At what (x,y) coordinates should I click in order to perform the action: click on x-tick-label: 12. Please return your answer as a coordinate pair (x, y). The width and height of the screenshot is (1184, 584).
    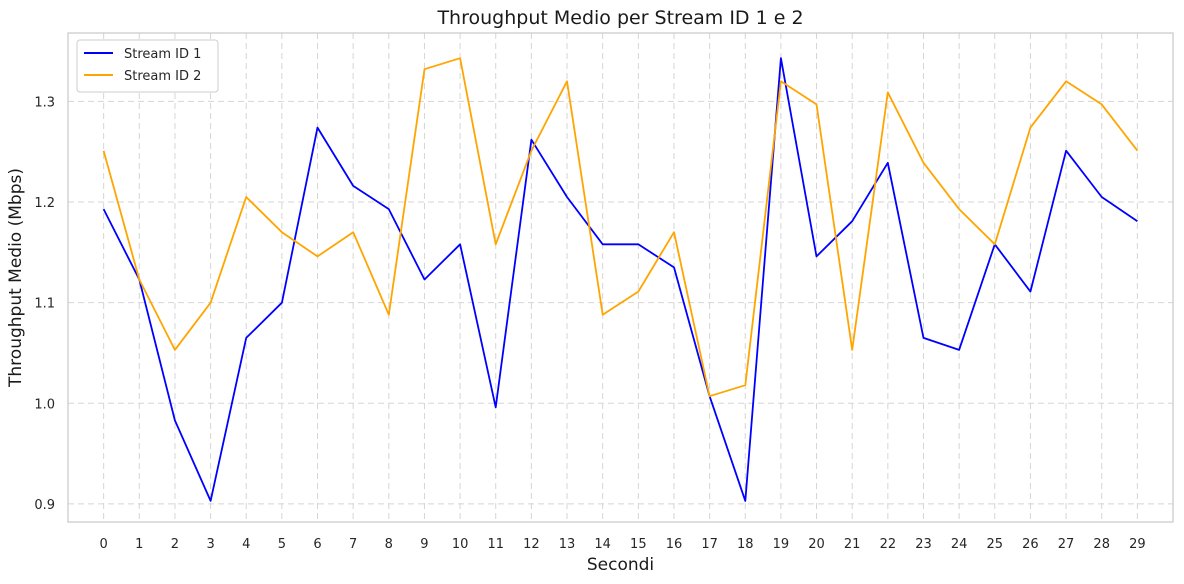
    Looking at the image, I should click on (531, 544).